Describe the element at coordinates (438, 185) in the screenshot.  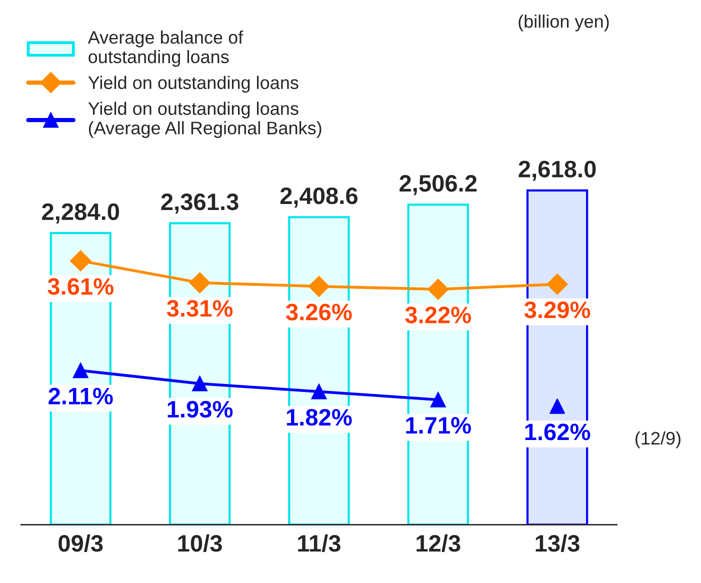
I see `data-label: 2,506.2` at that location.